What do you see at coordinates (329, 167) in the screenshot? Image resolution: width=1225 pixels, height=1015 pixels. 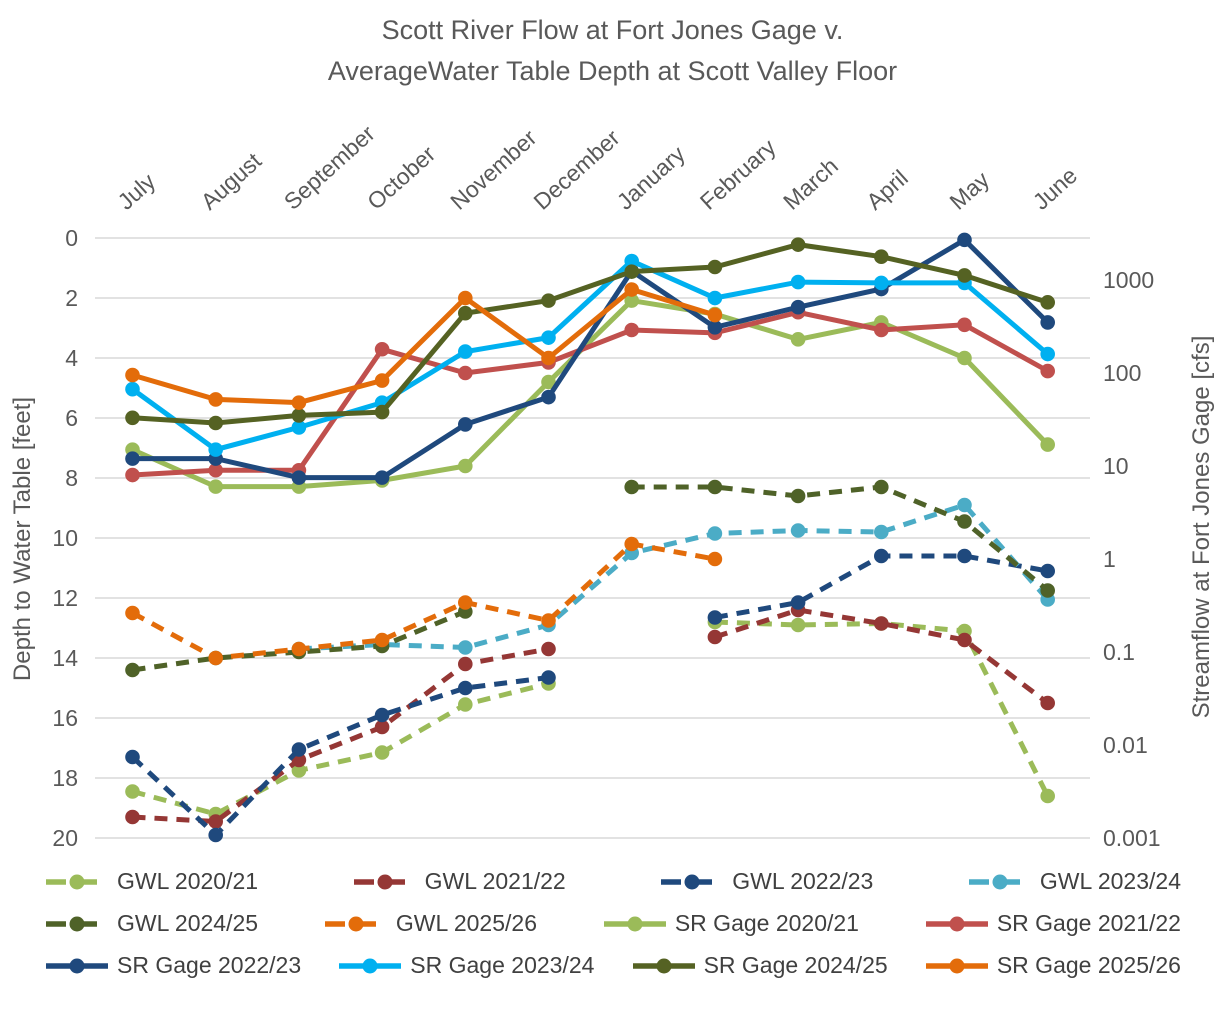 I see `x-axis-month-label: September` at bounding box center [329, 167].